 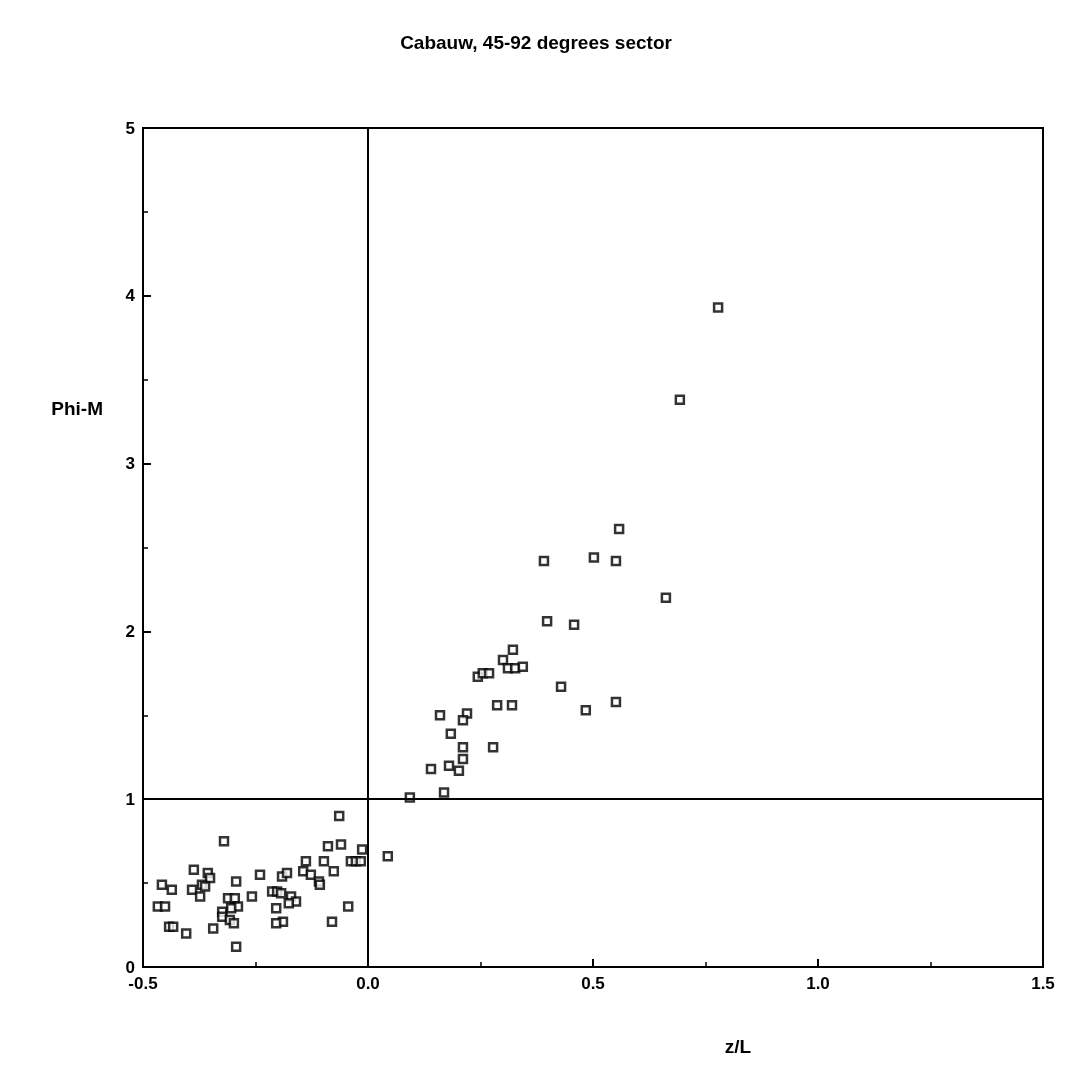 I want to click on y-tick-label: 3, so click(x=130, y=464).